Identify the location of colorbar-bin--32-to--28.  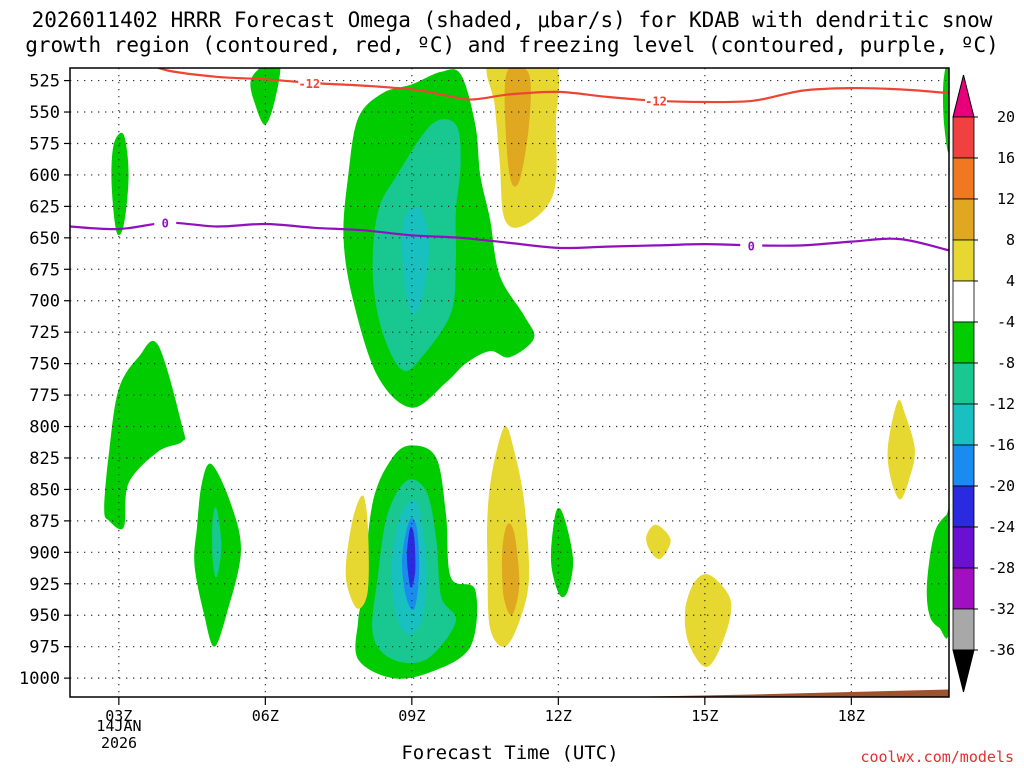
(963, 588).